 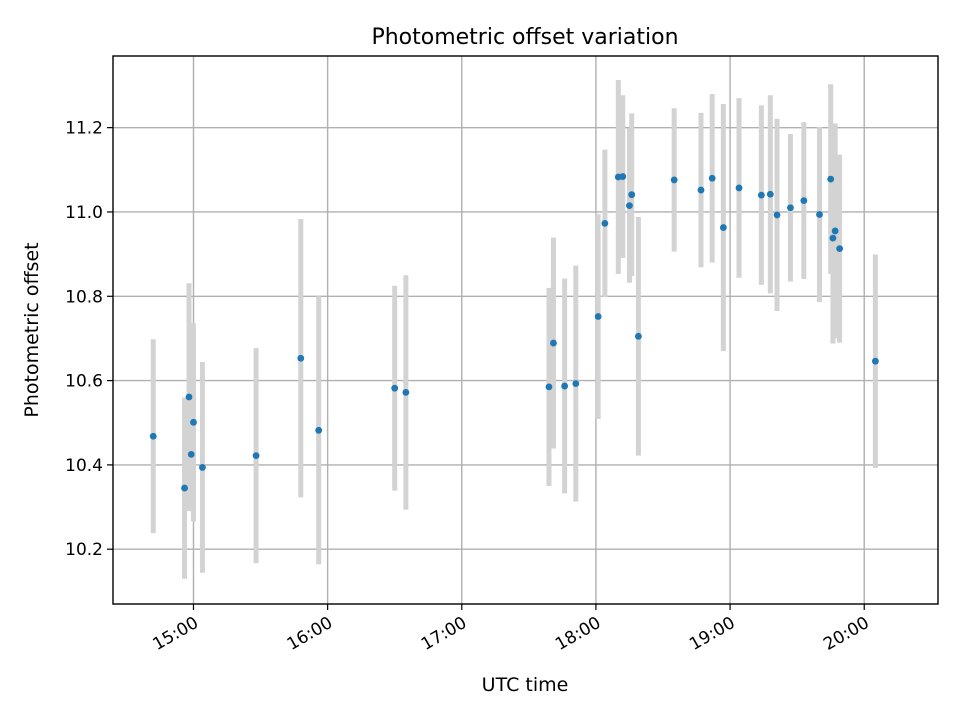 I want to click on x-tick-label: 15:00, so click(x=176, y=634).